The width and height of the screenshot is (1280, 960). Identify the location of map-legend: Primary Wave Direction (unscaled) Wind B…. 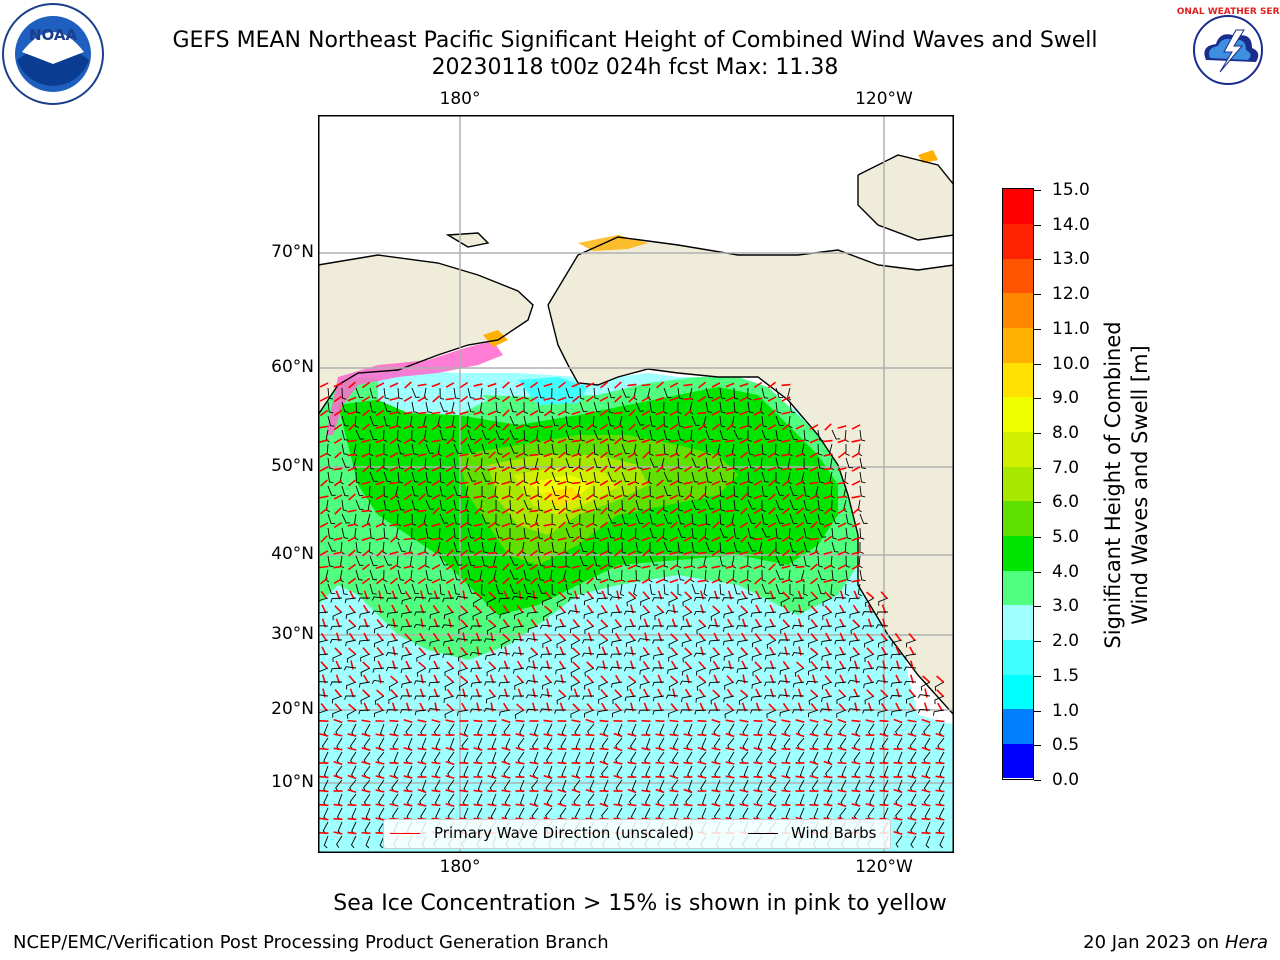
(637, 834).